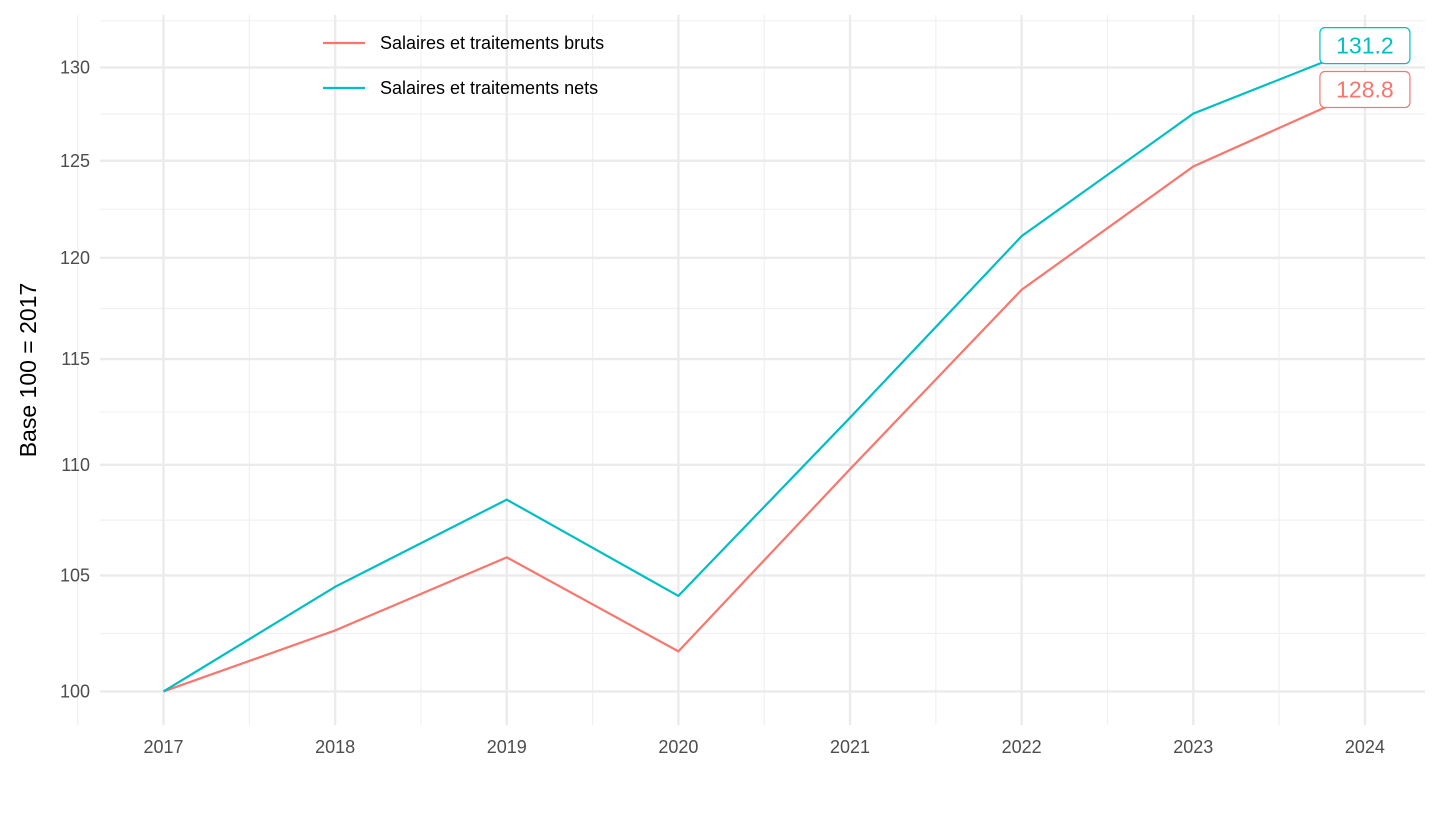 Image resolution: width=1440 pixels, height=815 pixels. I want to click on y-tick-label: 105, so click(75, 575).